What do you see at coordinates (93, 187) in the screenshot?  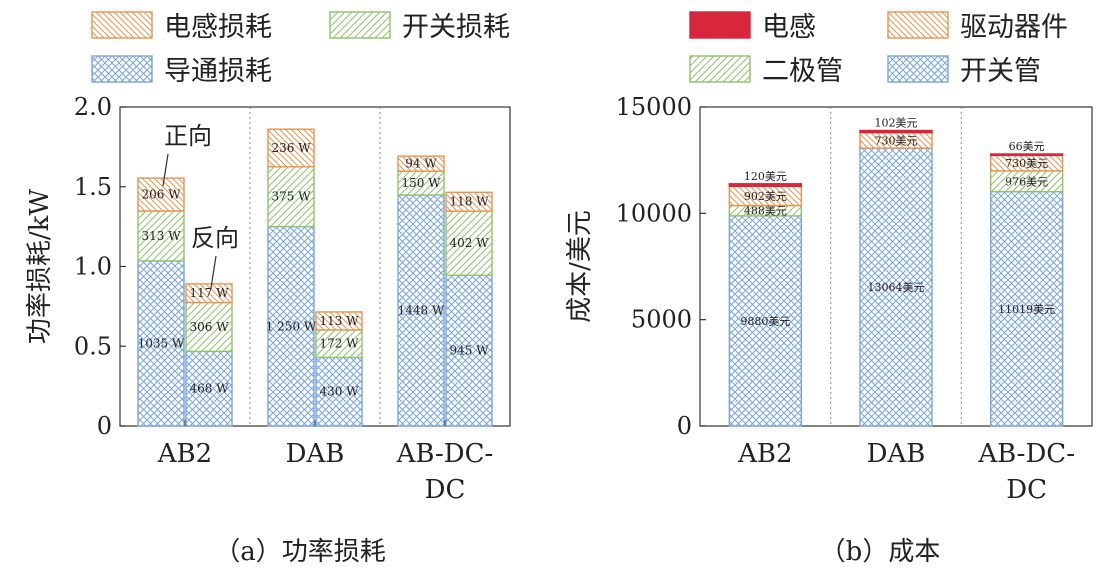 I see `y-tick-label: 1.5` at bounding box center [93, 187].